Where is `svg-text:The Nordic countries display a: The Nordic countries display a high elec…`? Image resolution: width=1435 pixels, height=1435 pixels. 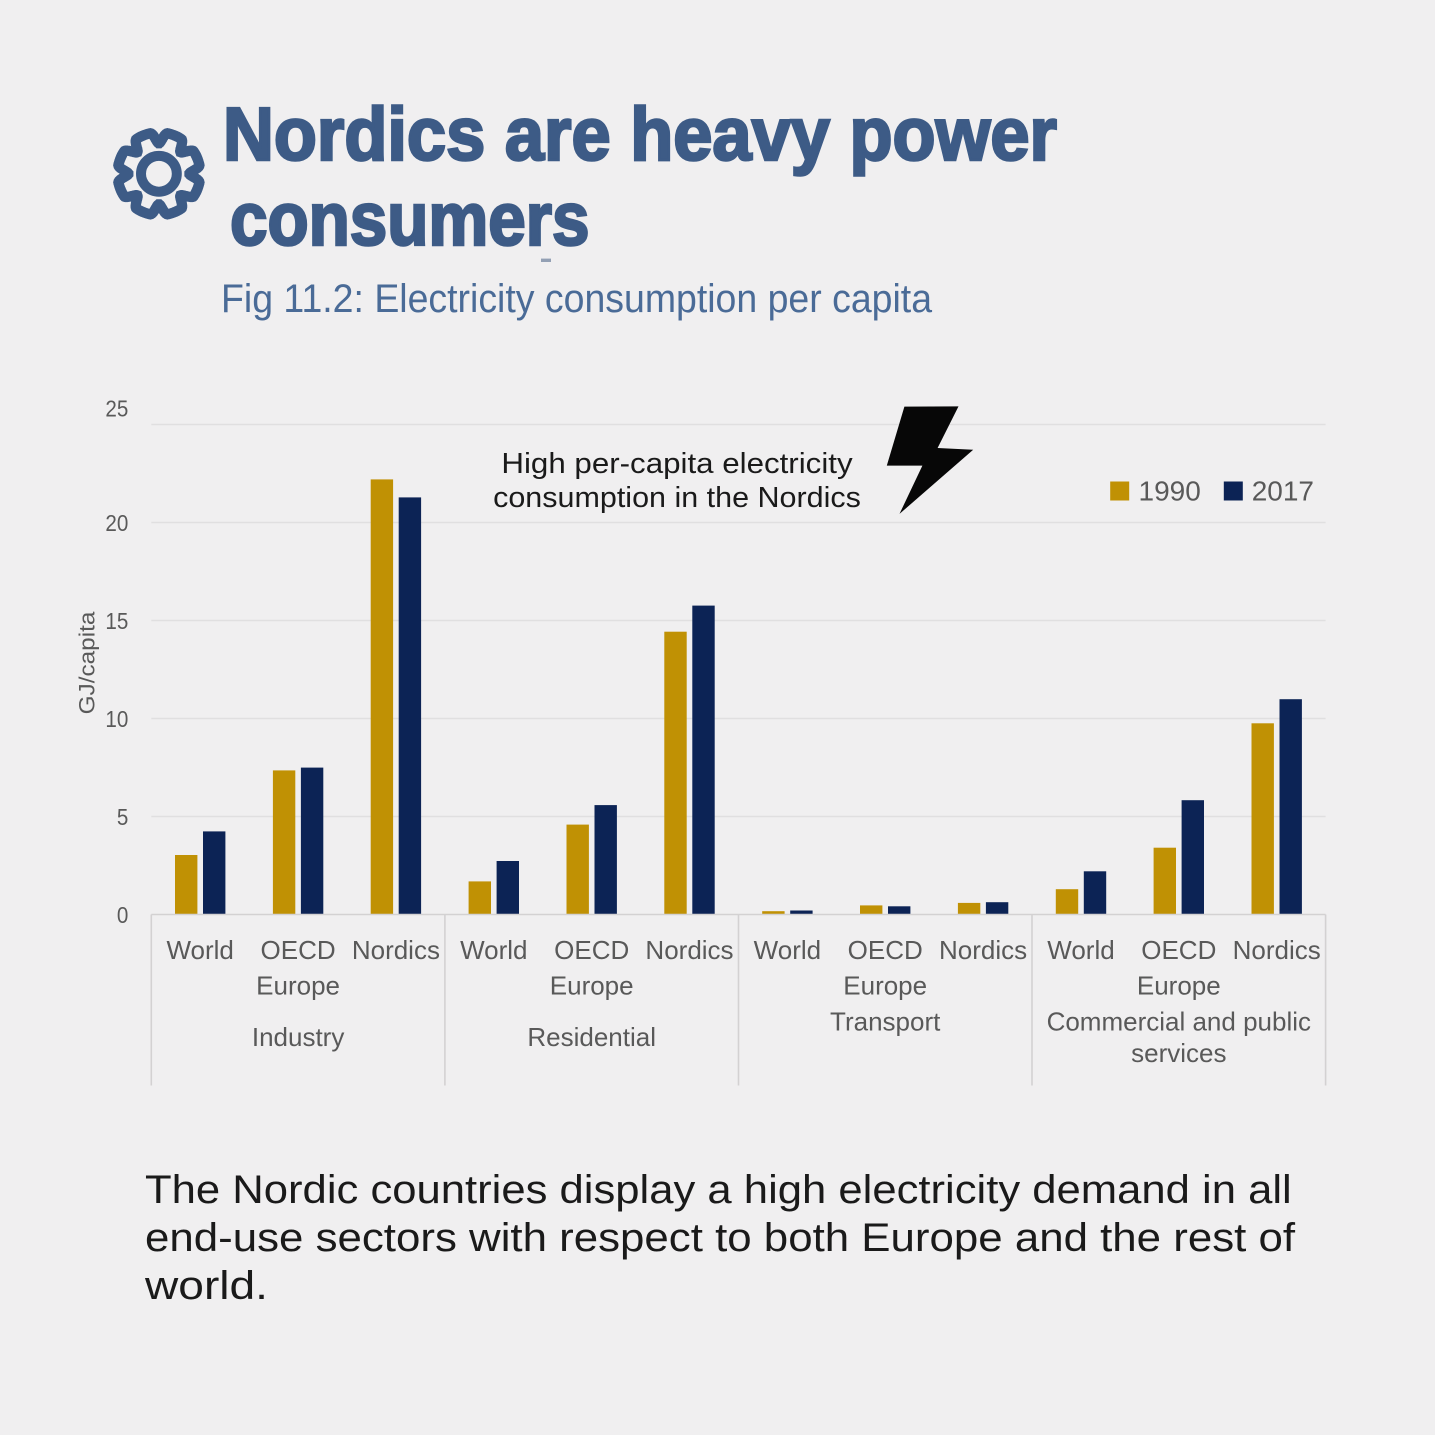
svg-text:The Nordic countries display a: The Nordic countries display a high elec… is located at coordinates (718, 1189).